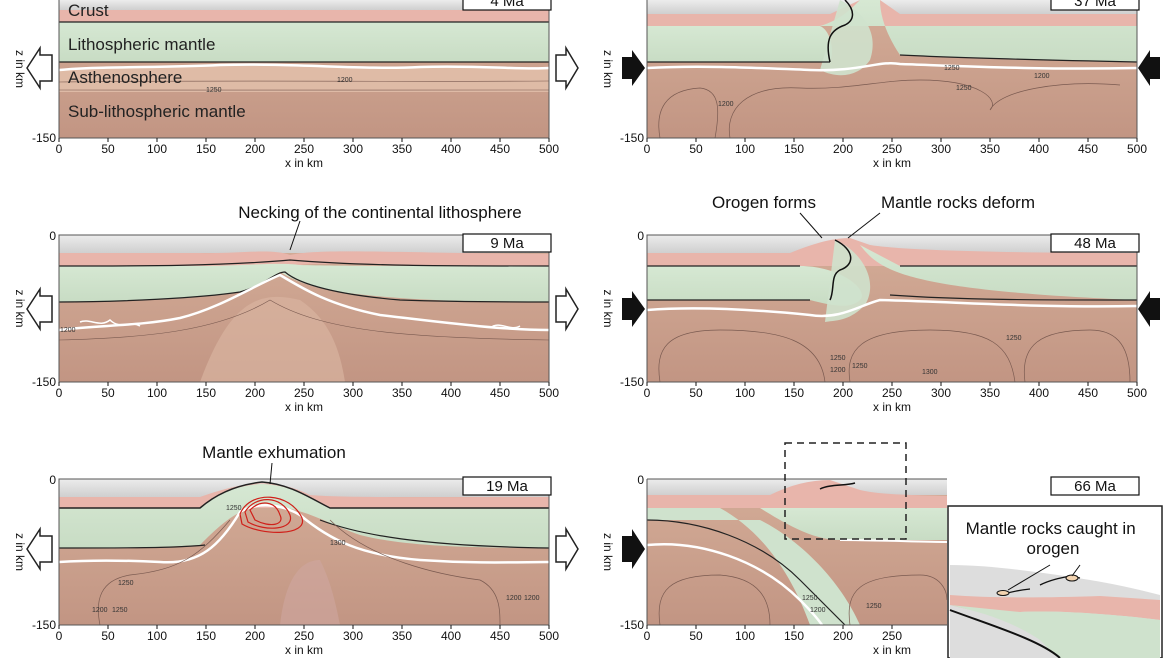  What do you see at coordinates (796, 552) in the screenshot?
I see `panel-frame` at bounding box center [796, 552].